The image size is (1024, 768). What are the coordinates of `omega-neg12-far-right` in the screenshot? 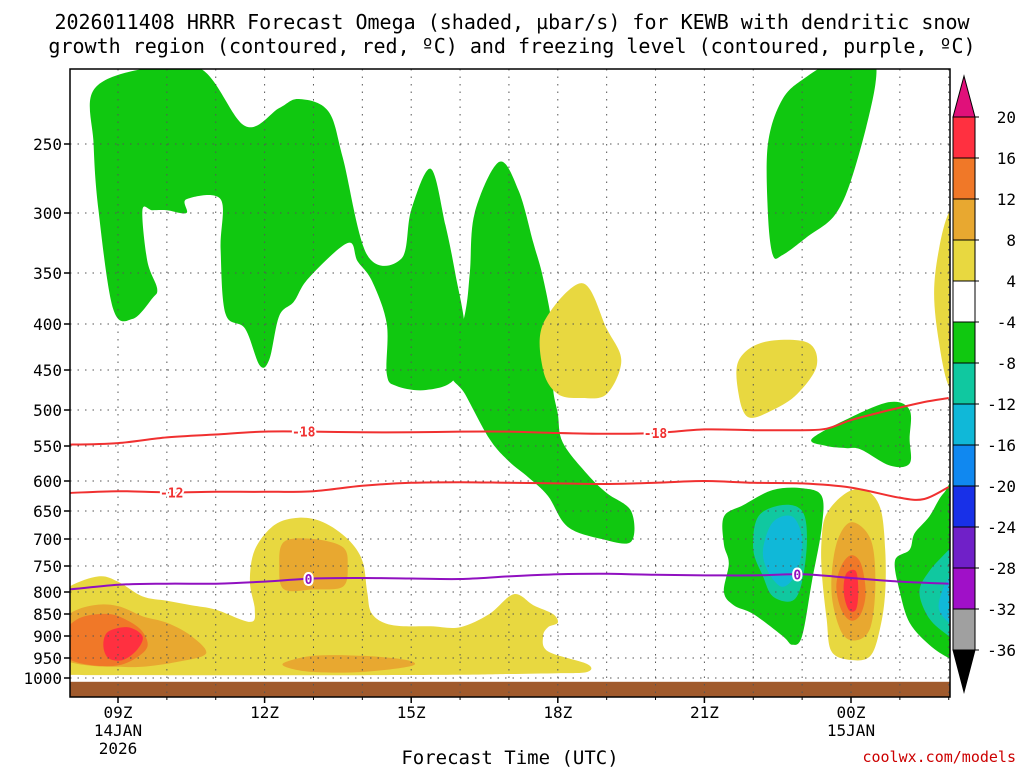 It's located at (944, 600).